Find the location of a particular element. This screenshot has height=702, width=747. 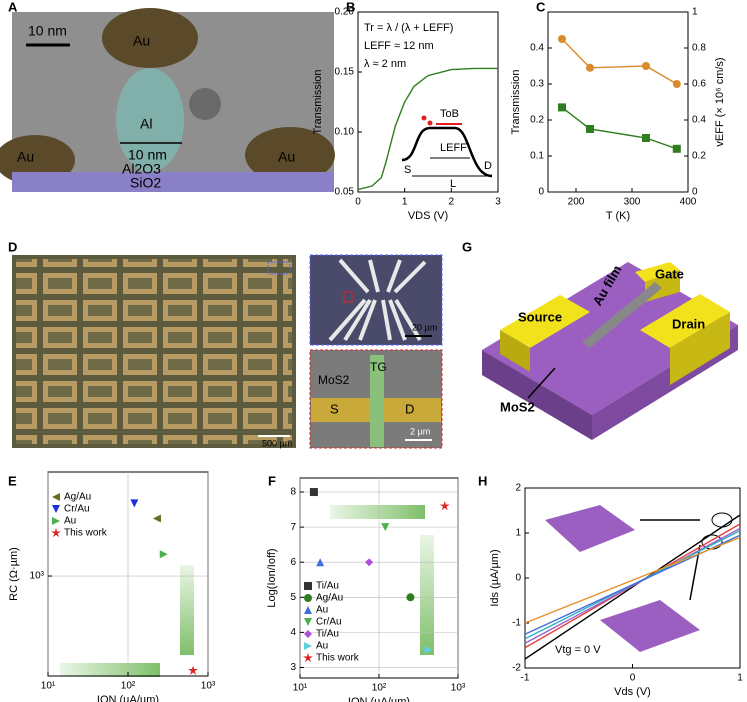

scale-bar-label: 10 nm is located at coordinates (47, 31).